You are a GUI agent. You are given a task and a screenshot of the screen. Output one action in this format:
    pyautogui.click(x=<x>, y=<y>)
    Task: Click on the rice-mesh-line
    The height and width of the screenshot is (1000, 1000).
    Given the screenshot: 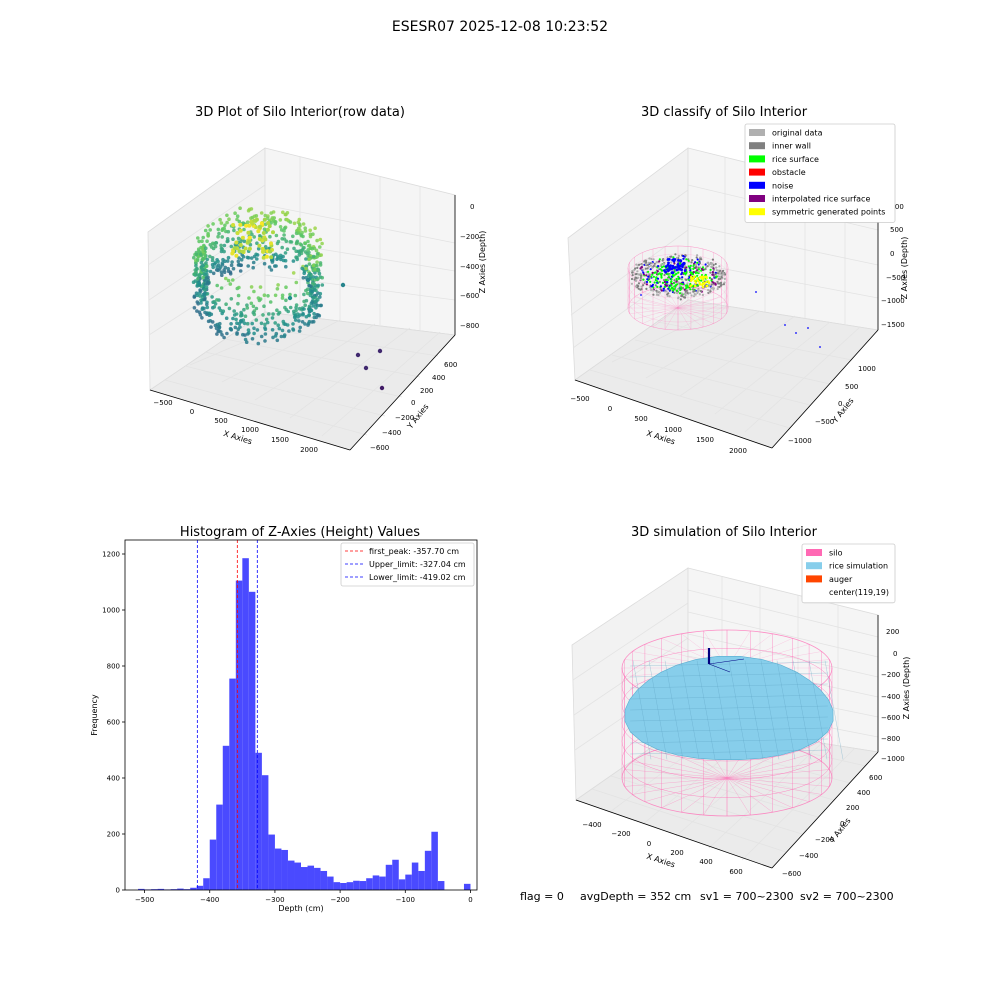 What is the action you would take?
    pyautogui.click(x=834, y=710)
    